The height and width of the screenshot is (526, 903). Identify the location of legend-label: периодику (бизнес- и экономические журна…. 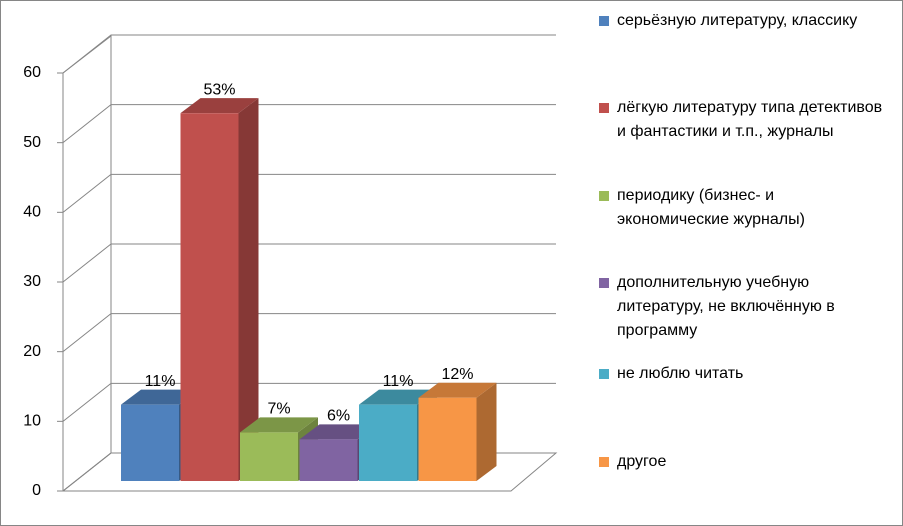
(711, 207).